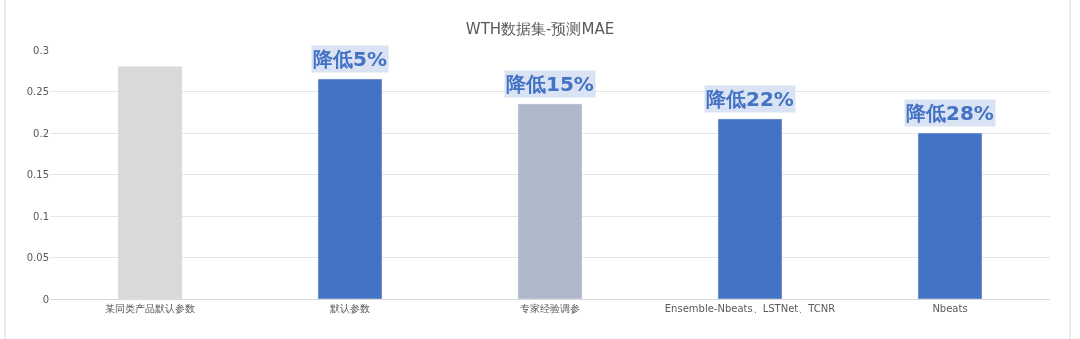 This screenshot has width=1080, height=339. What do you see at coordinates (750, 99) in the screenshot?
I see `annotation: 降低22%` at bounding box center [750, 99].